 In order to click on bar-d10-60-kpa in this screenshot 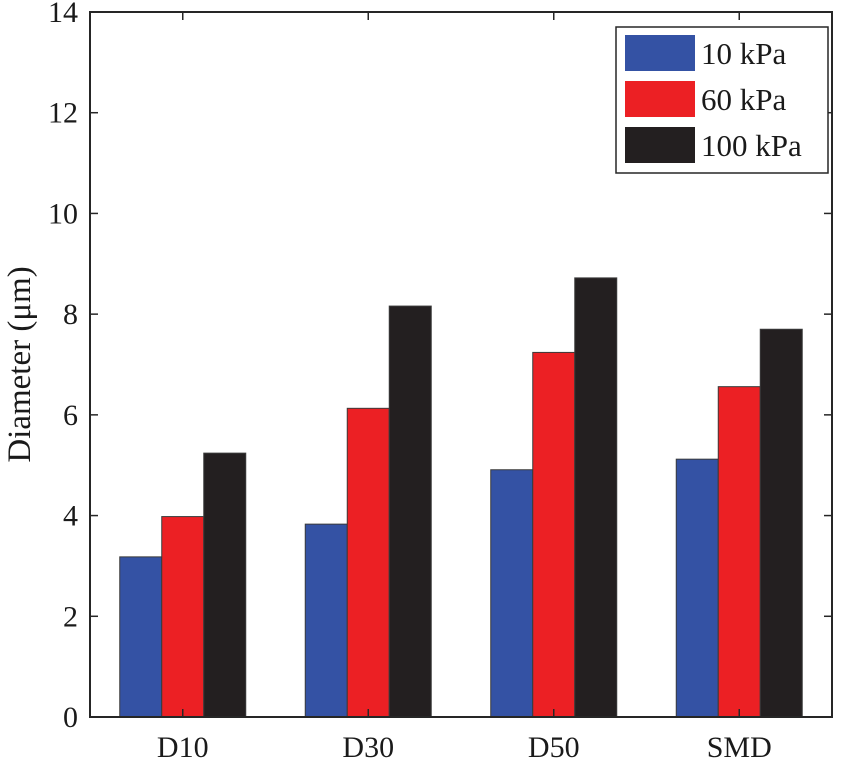, I will do `click(183, 617)`.